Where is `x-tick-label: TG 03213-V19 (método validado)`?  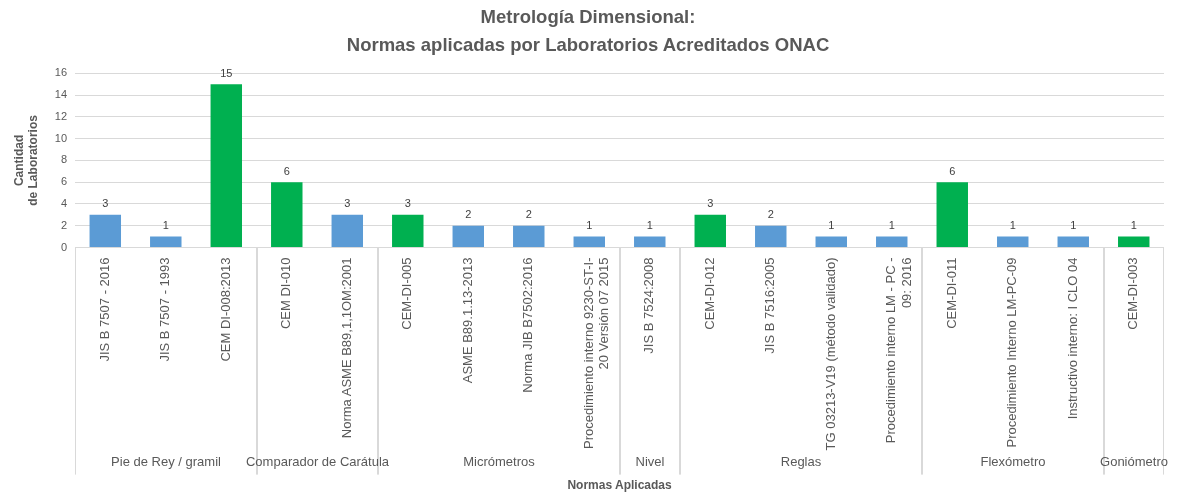
x-tick-label: TG 03213-V19 (método validado) is located at coordinates (830, 354).